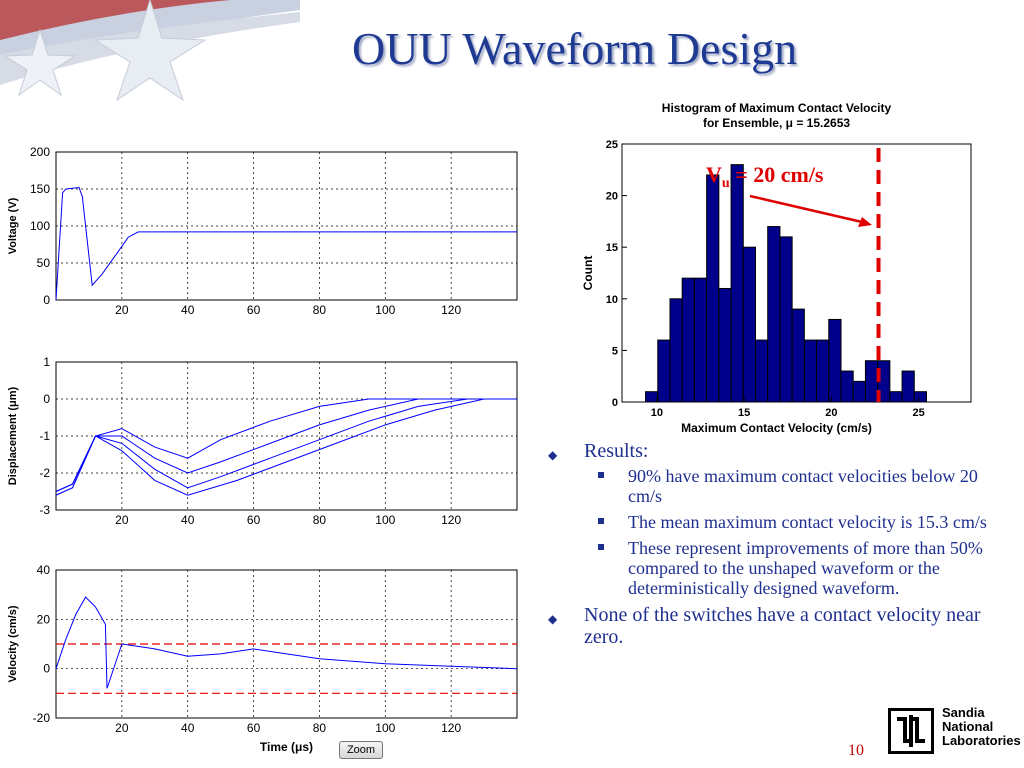  I want to click on displacement-chart: 20 40 60 80 100 120 -3 -2 -1 0 1 Displacement (μm), so click(262, 441).